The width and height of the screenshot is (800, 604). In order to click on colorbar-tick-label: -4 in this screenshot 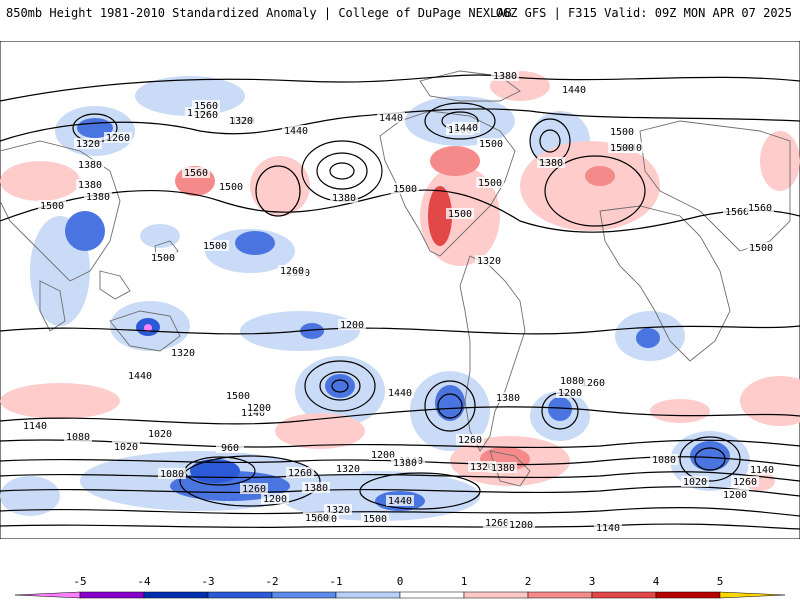, I will do `click(144, 581)`.